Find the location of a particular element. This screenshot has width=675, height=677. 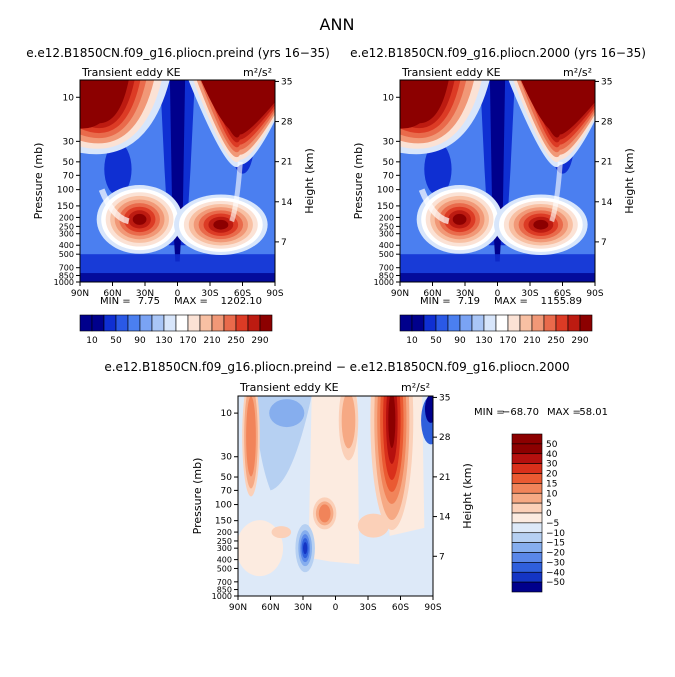

panel-b-max: 1155.89 is located at coordinates (561, 301).